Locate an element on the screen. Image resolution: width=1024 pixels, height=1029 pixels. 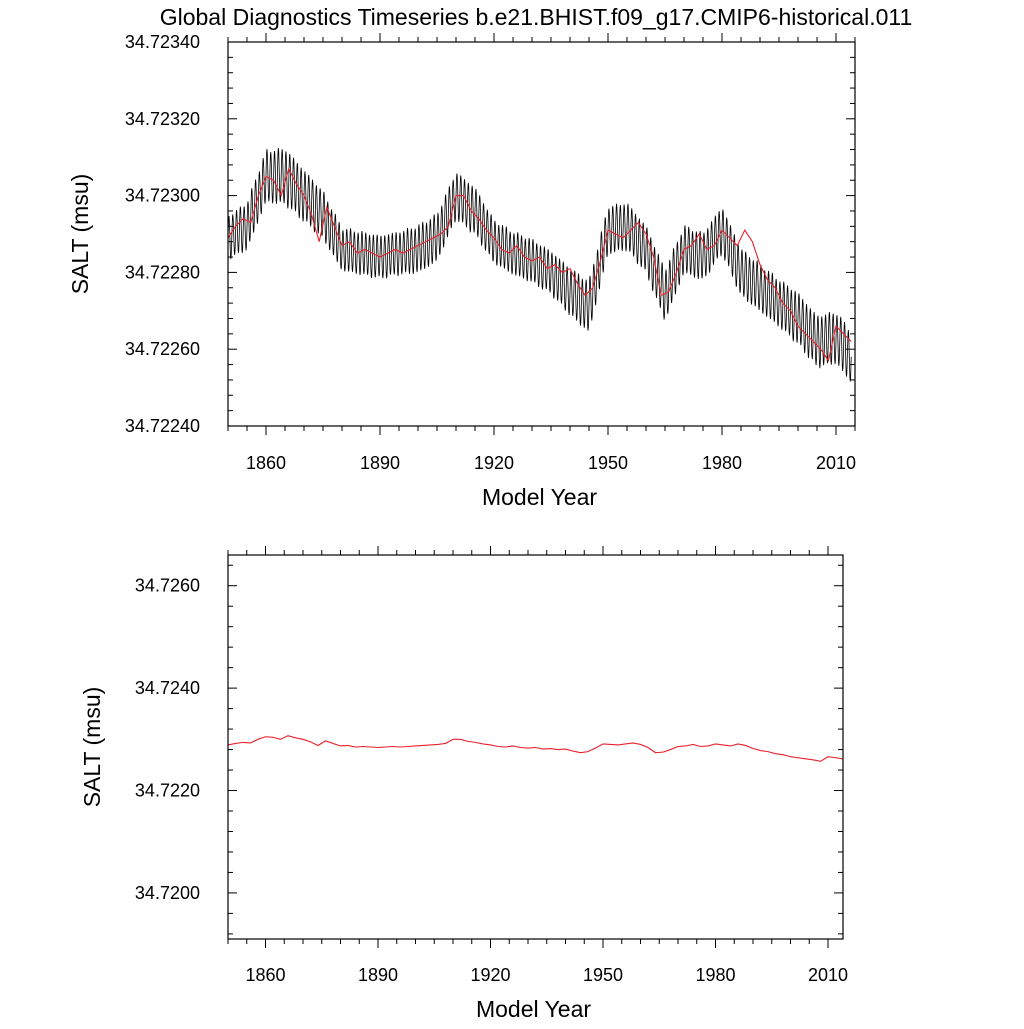
y-tick-label: 34.72260 is located at coordinates (162, 349).